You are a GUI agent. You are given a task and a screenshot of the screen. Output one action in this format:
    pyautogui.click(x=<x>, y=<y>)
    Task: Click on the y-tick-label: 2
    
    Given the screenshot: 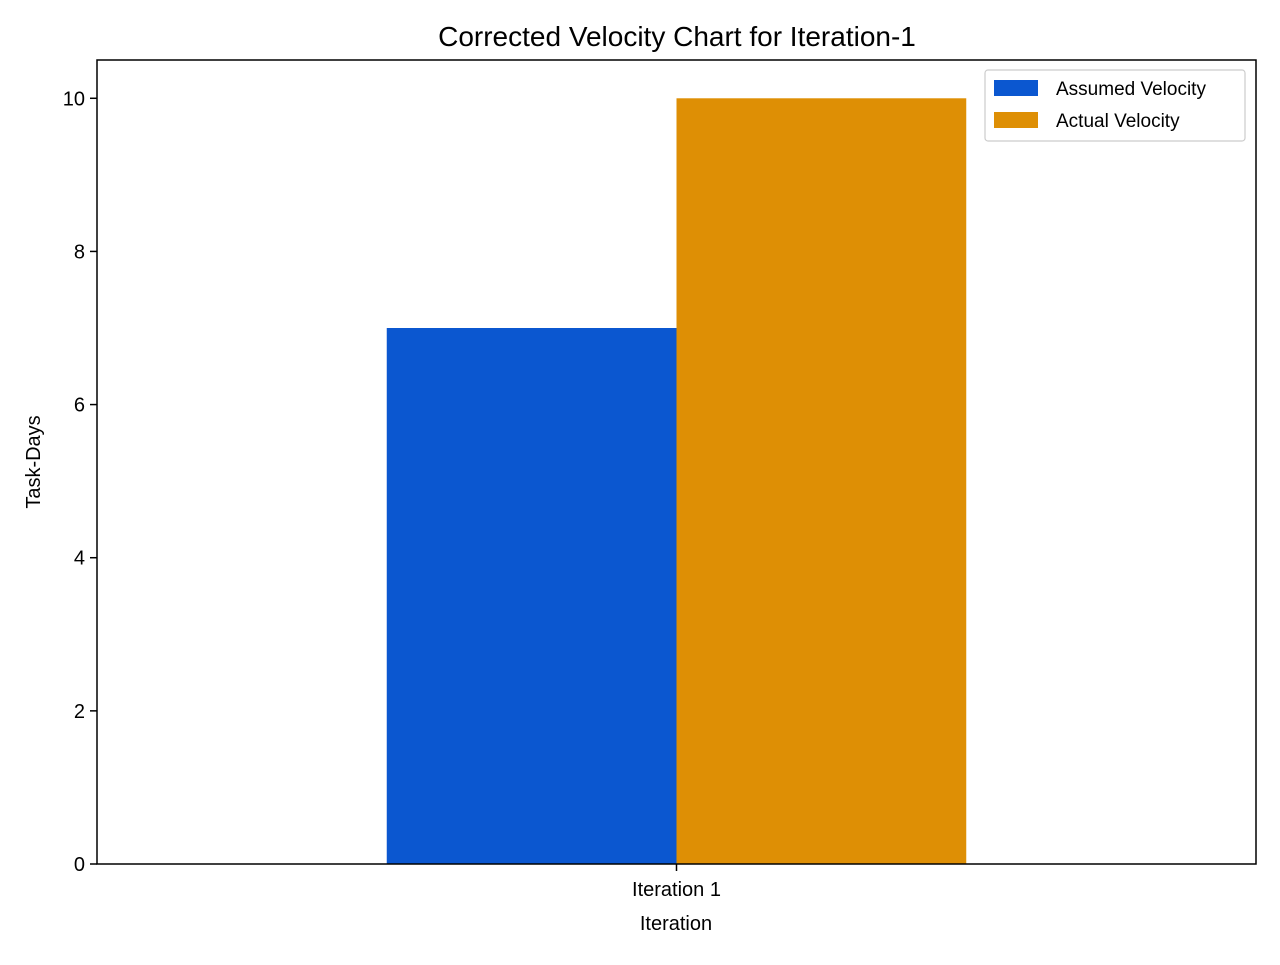 What is the action you would take?
    pyautogui.click(x=79, y=712)
    